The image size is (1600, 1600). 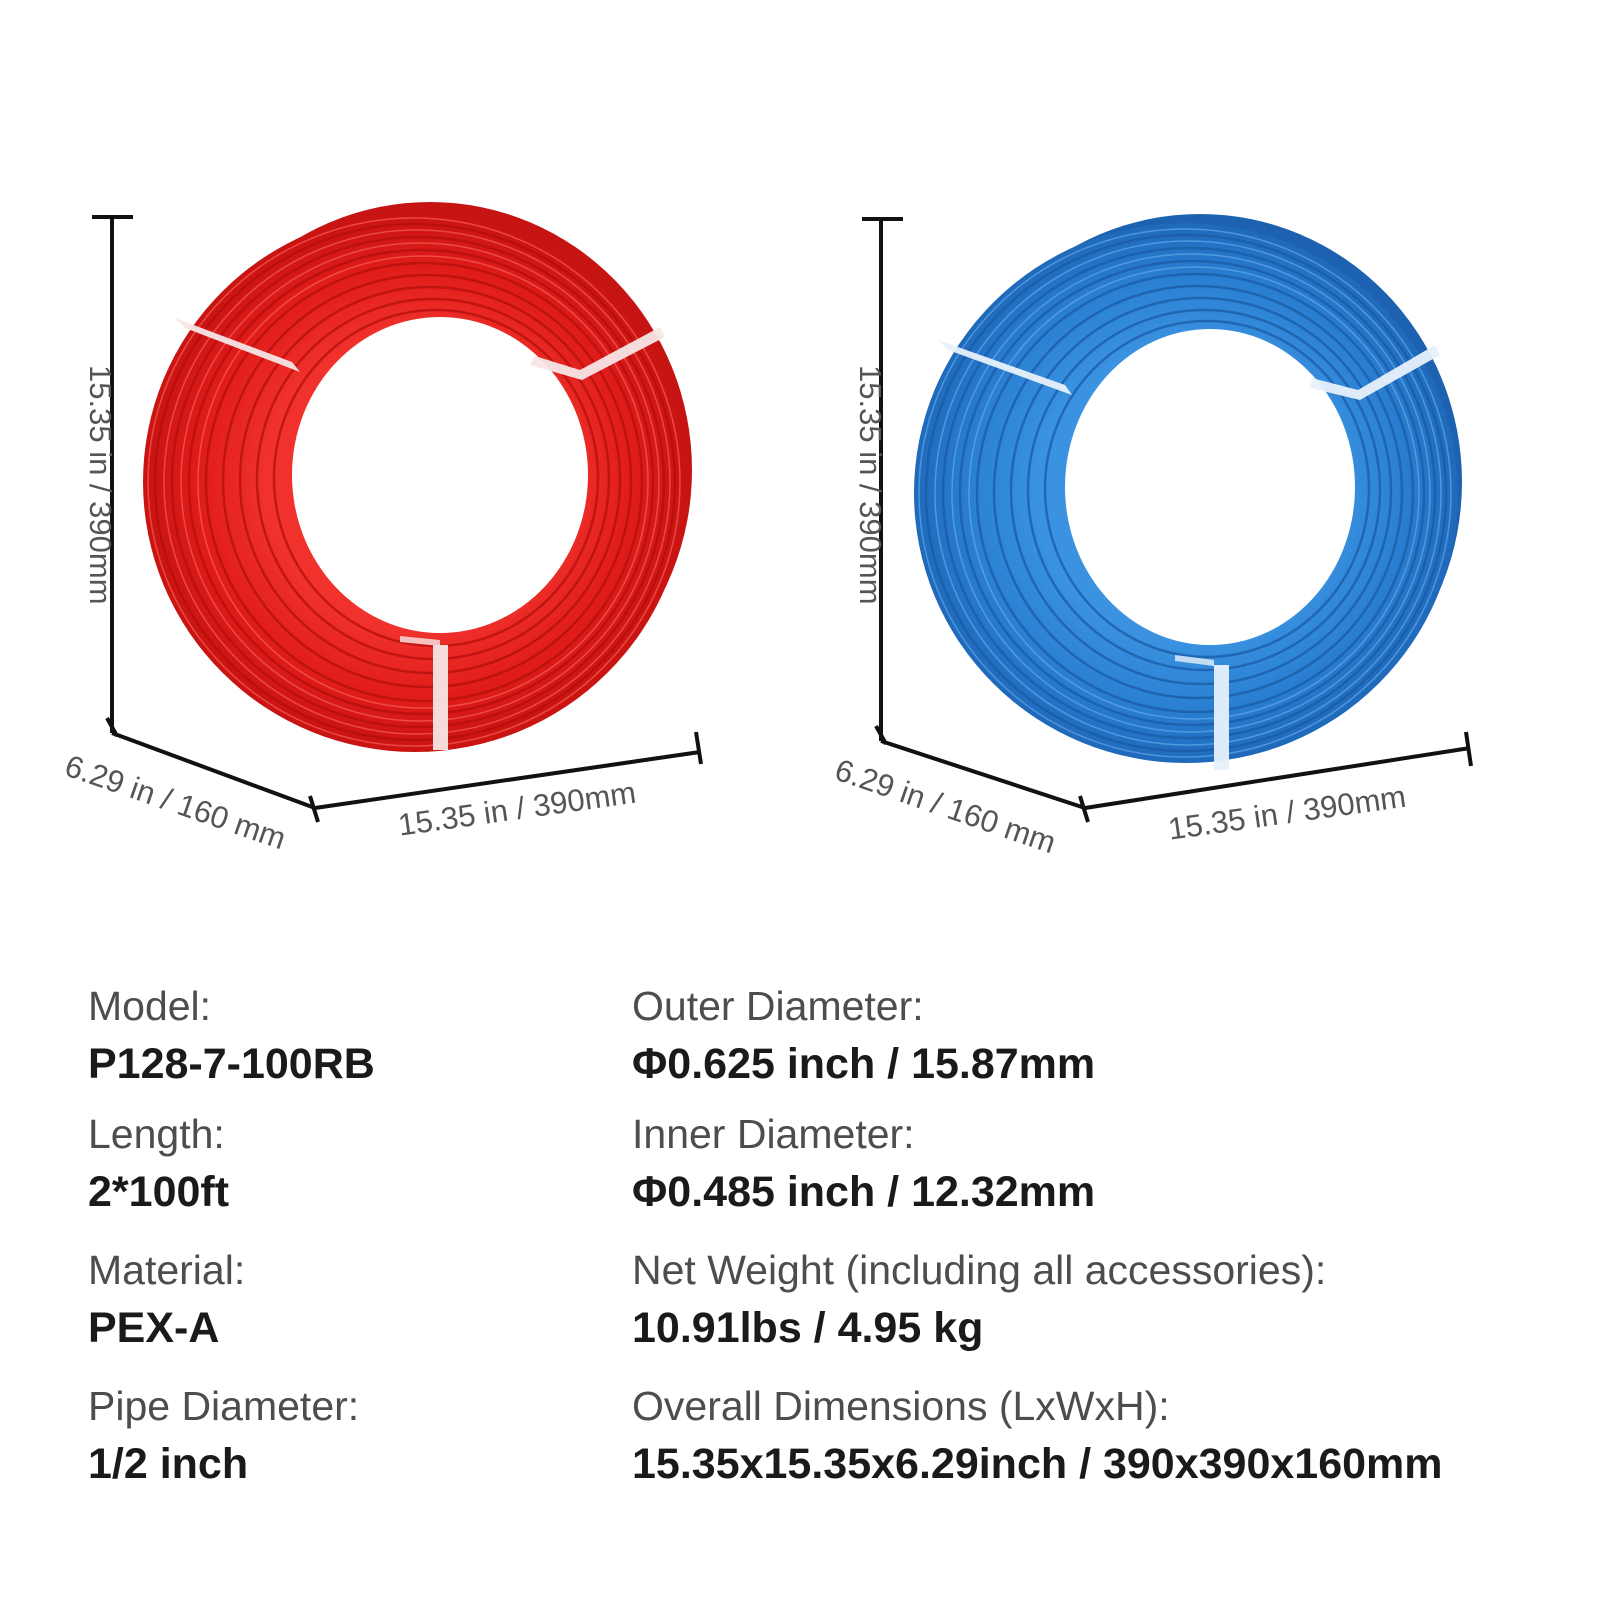 I want to click on red-coil, so click(x=417, y=477).